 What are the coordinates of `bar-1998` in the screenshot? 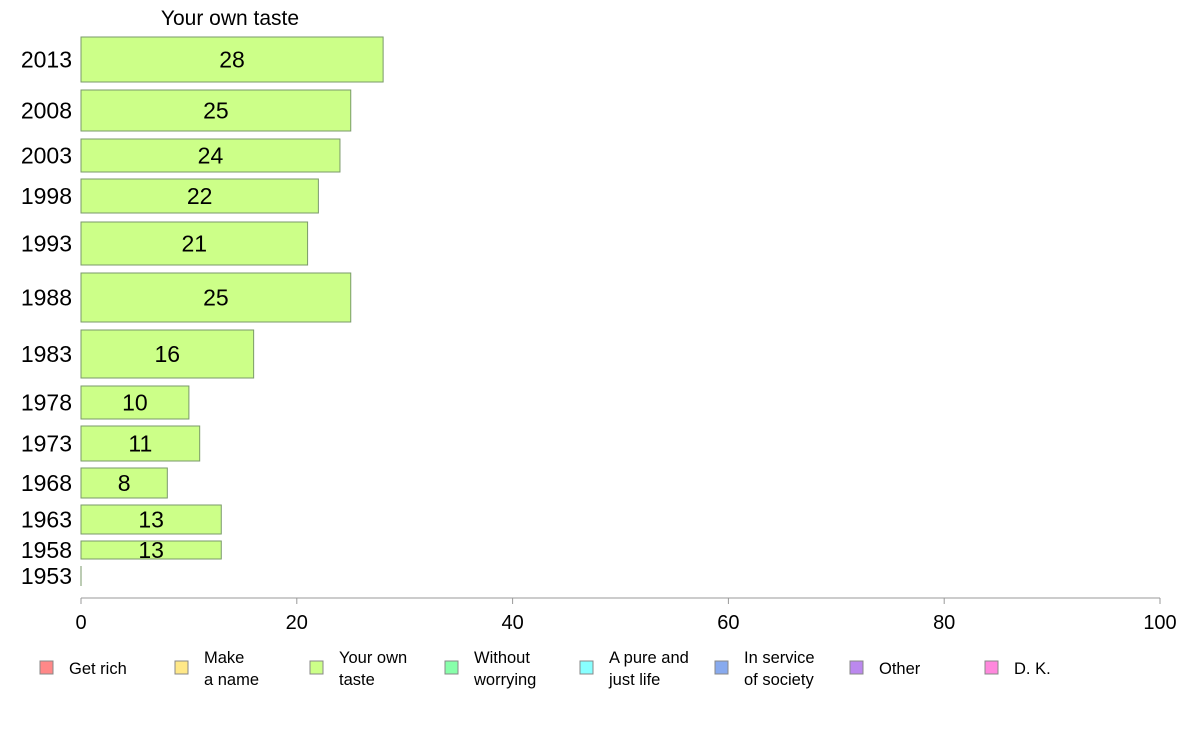 It's located at (199, 196).